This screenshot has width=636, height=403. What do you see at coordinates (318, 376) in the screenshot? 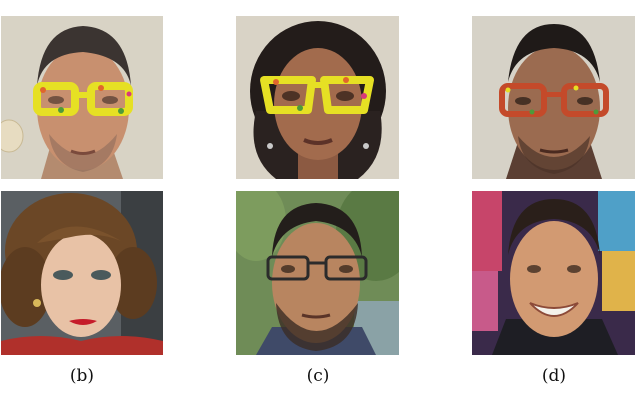
I see `caption-c: (c)` at bounding box center [318, 376].